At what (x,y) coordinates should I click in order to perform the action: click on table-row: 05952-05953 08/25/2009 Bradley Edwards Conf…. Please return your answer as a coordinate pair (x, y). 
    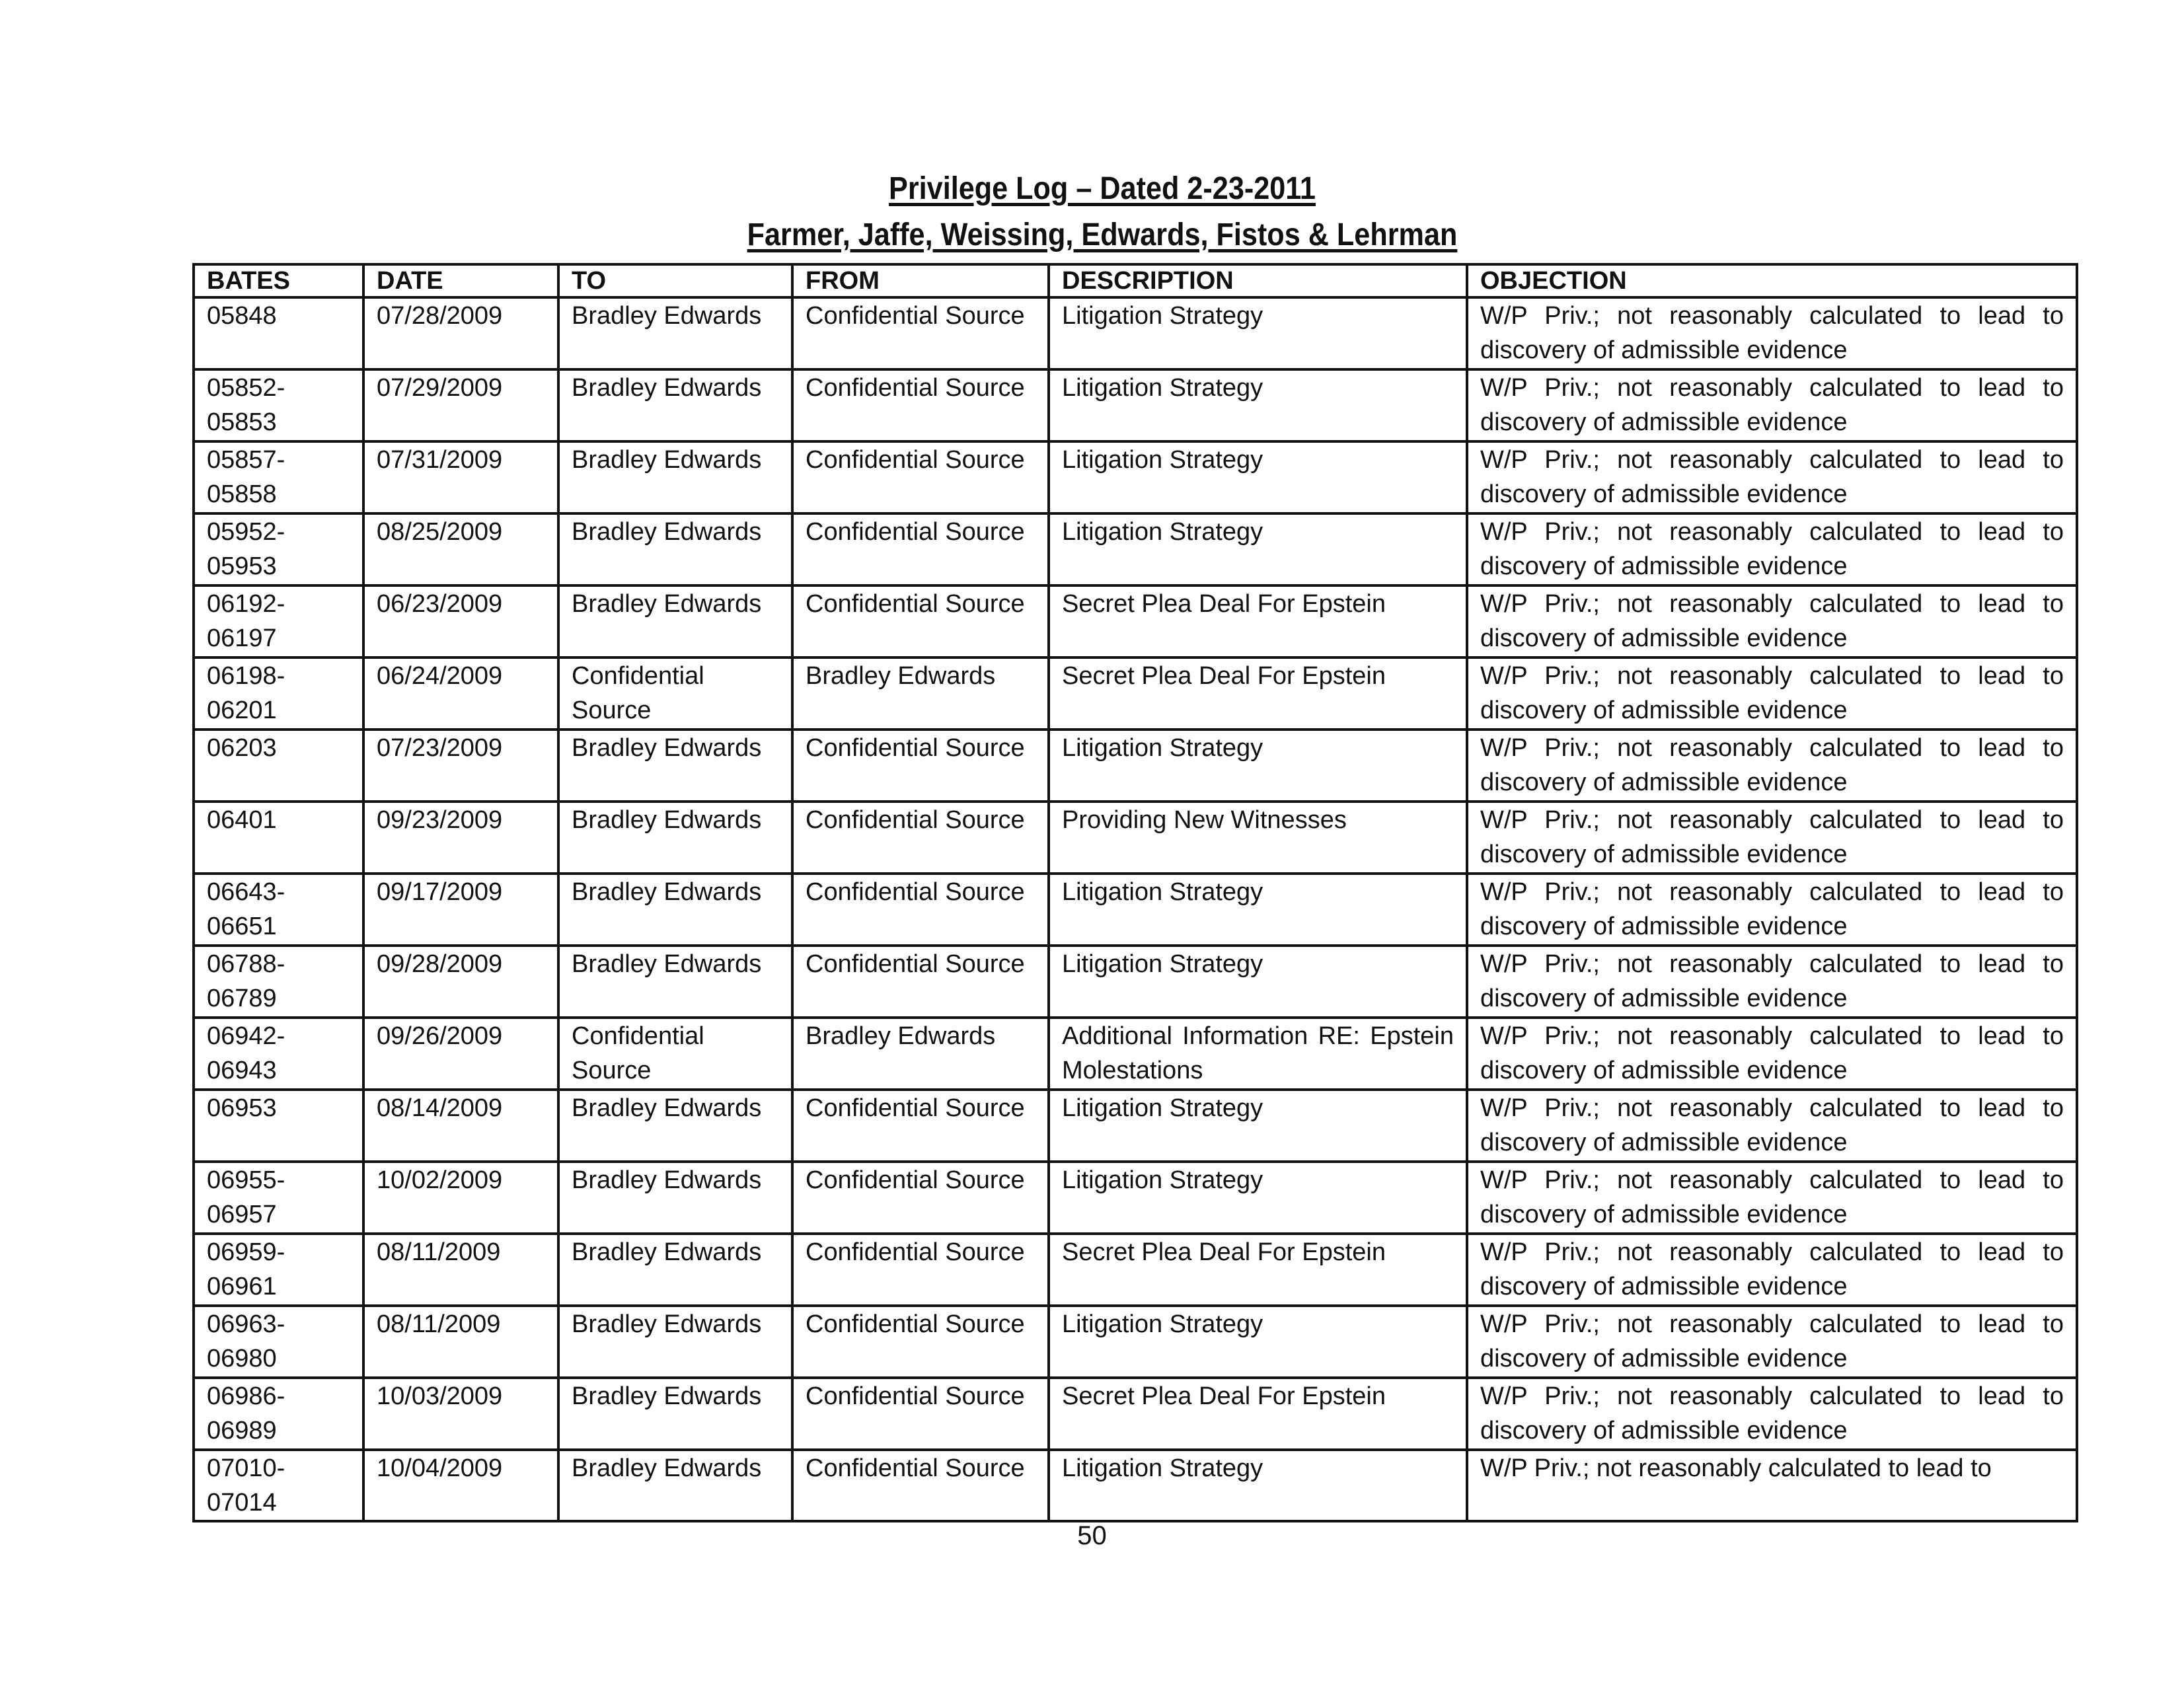
    Looking at the image, I should click on (1135, 549).